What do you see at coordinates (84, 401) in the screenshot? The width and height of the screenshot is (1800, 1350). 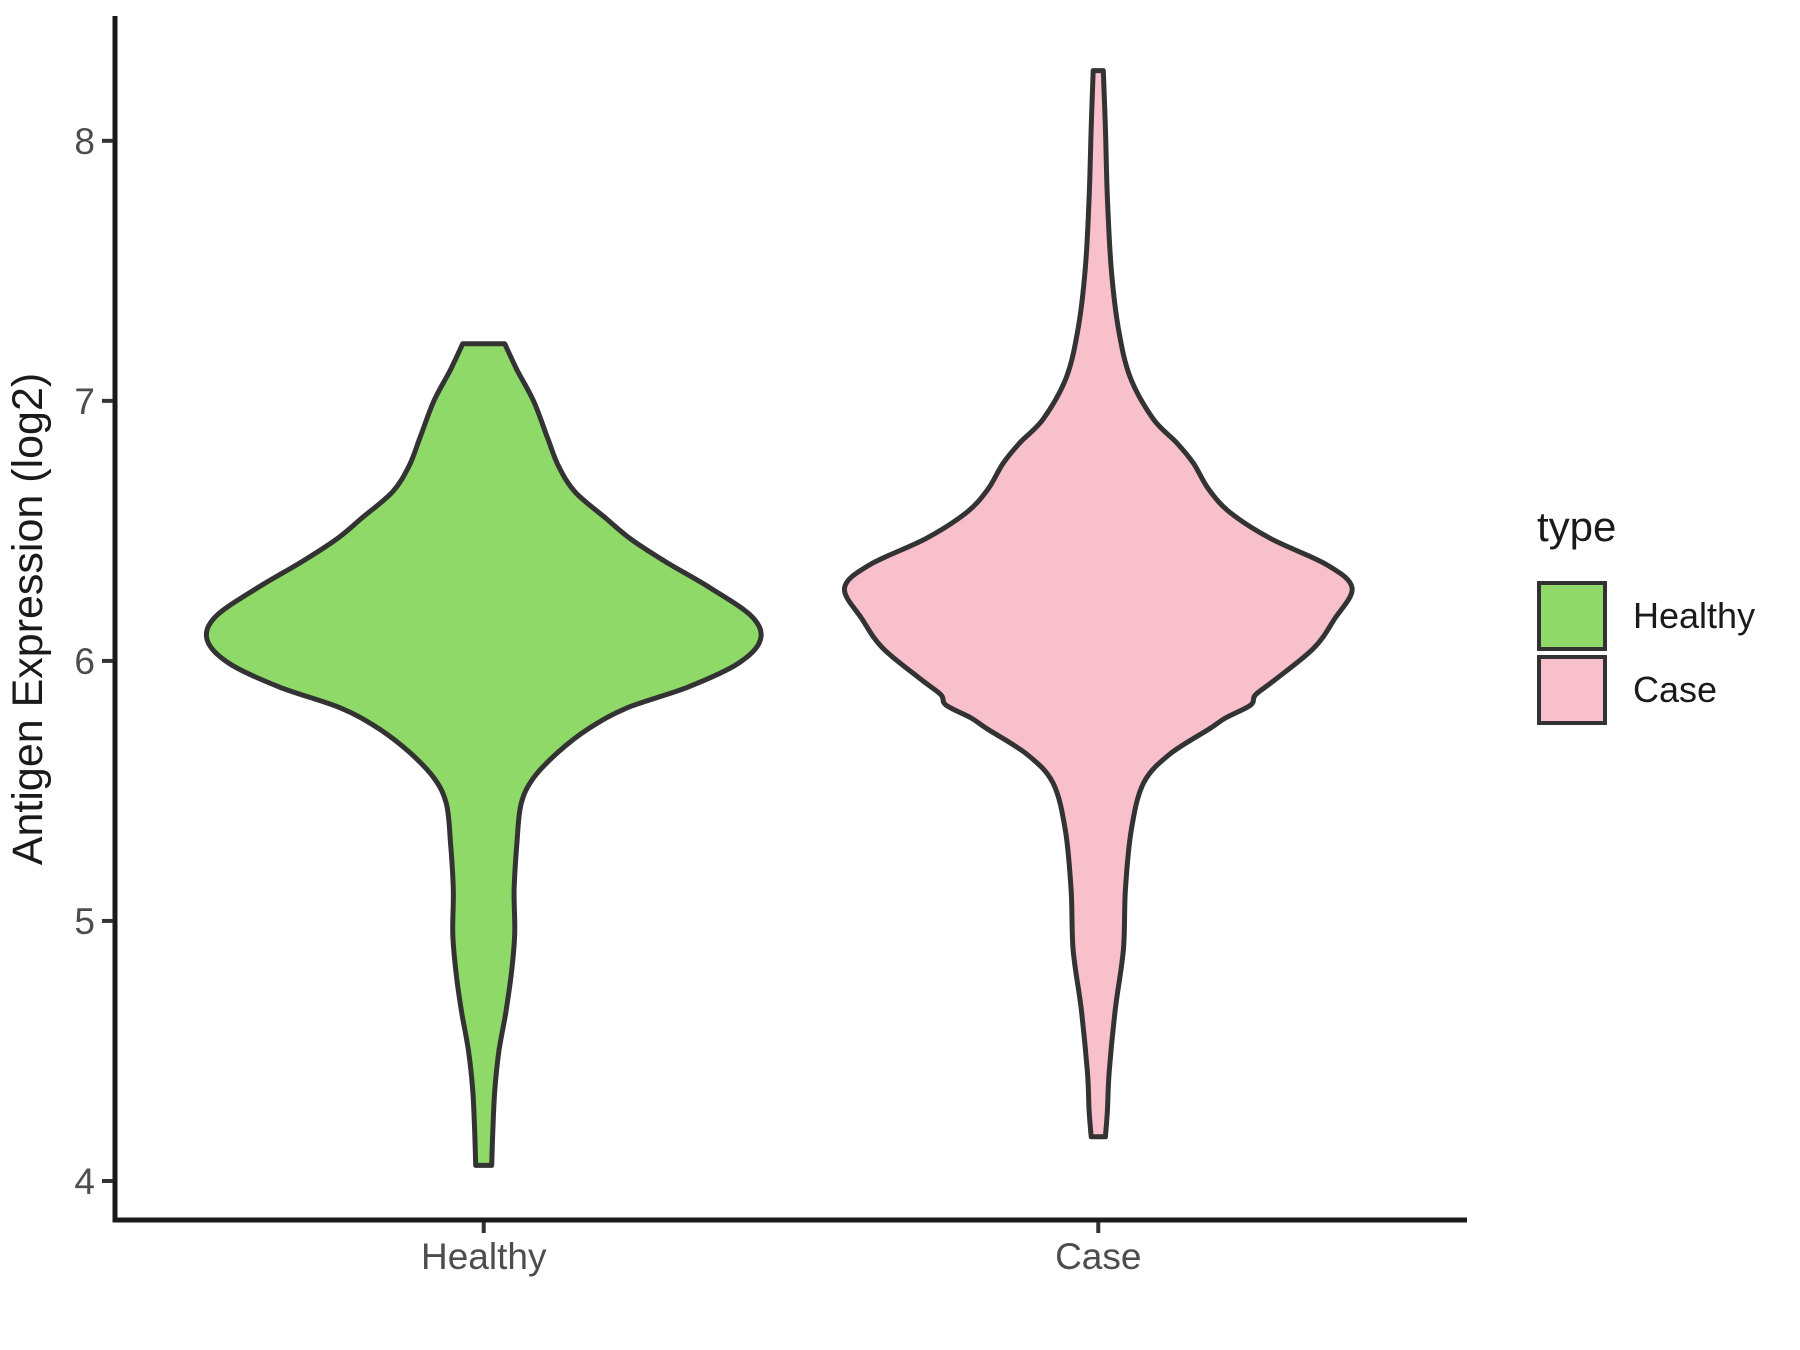 I see `y-tick-label: 7` at bounding box center [84, 401].